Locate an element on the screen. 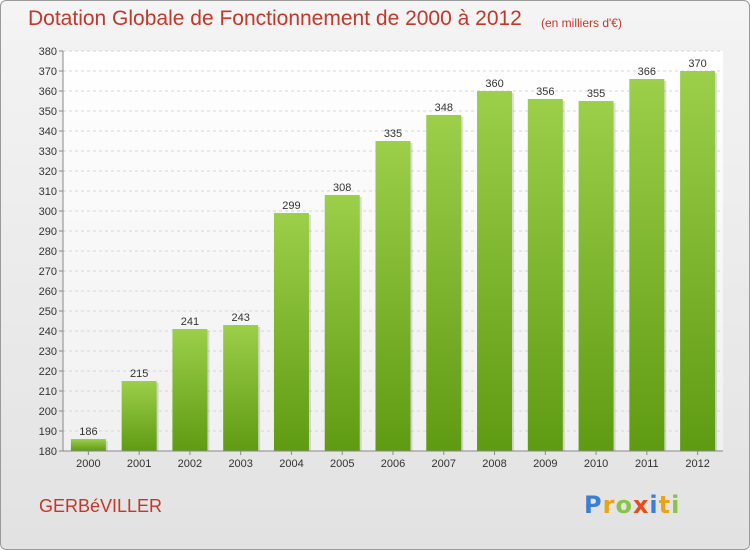 The width and height of the screenshot is (750, 550). commune-name: GERBéVILLER is located at coordinates (101, 506).